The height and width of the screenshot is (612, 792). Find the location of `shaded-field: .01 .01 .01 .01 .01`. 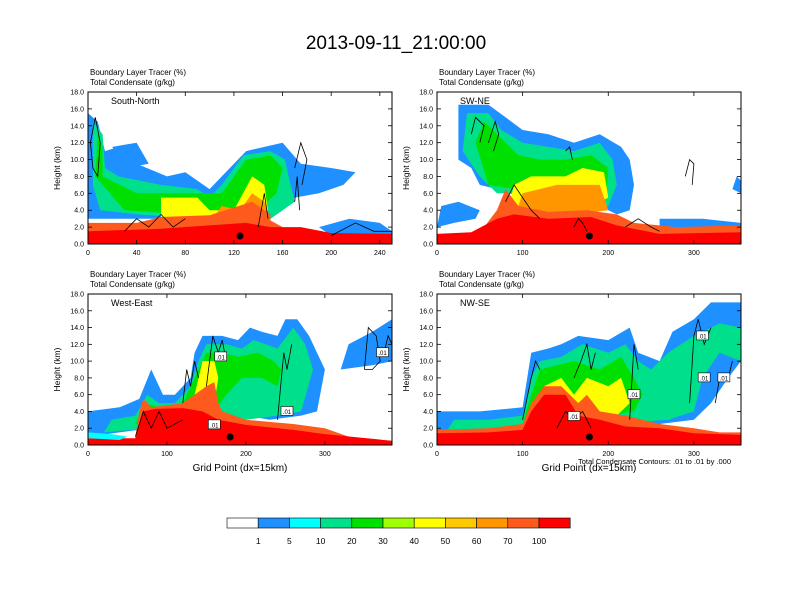

shaded-field: .01 .01 .01 .01 .01 is located at coordinates (589, 373).